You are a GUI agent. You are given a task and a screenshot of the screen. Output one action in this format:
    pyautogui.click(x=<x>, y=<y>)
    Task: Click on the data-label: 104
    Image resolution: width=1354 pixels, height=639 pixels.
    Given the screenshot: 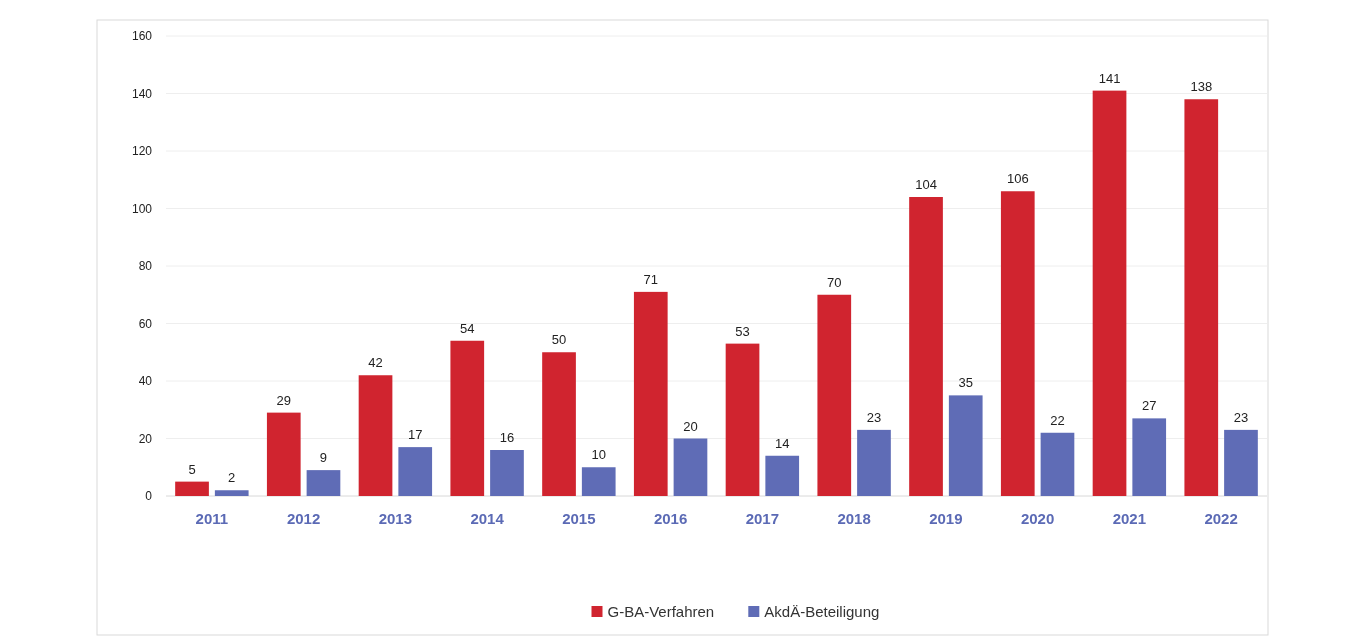 What is the action you would take?
    pyautogui.click(x=926, y=184)
    